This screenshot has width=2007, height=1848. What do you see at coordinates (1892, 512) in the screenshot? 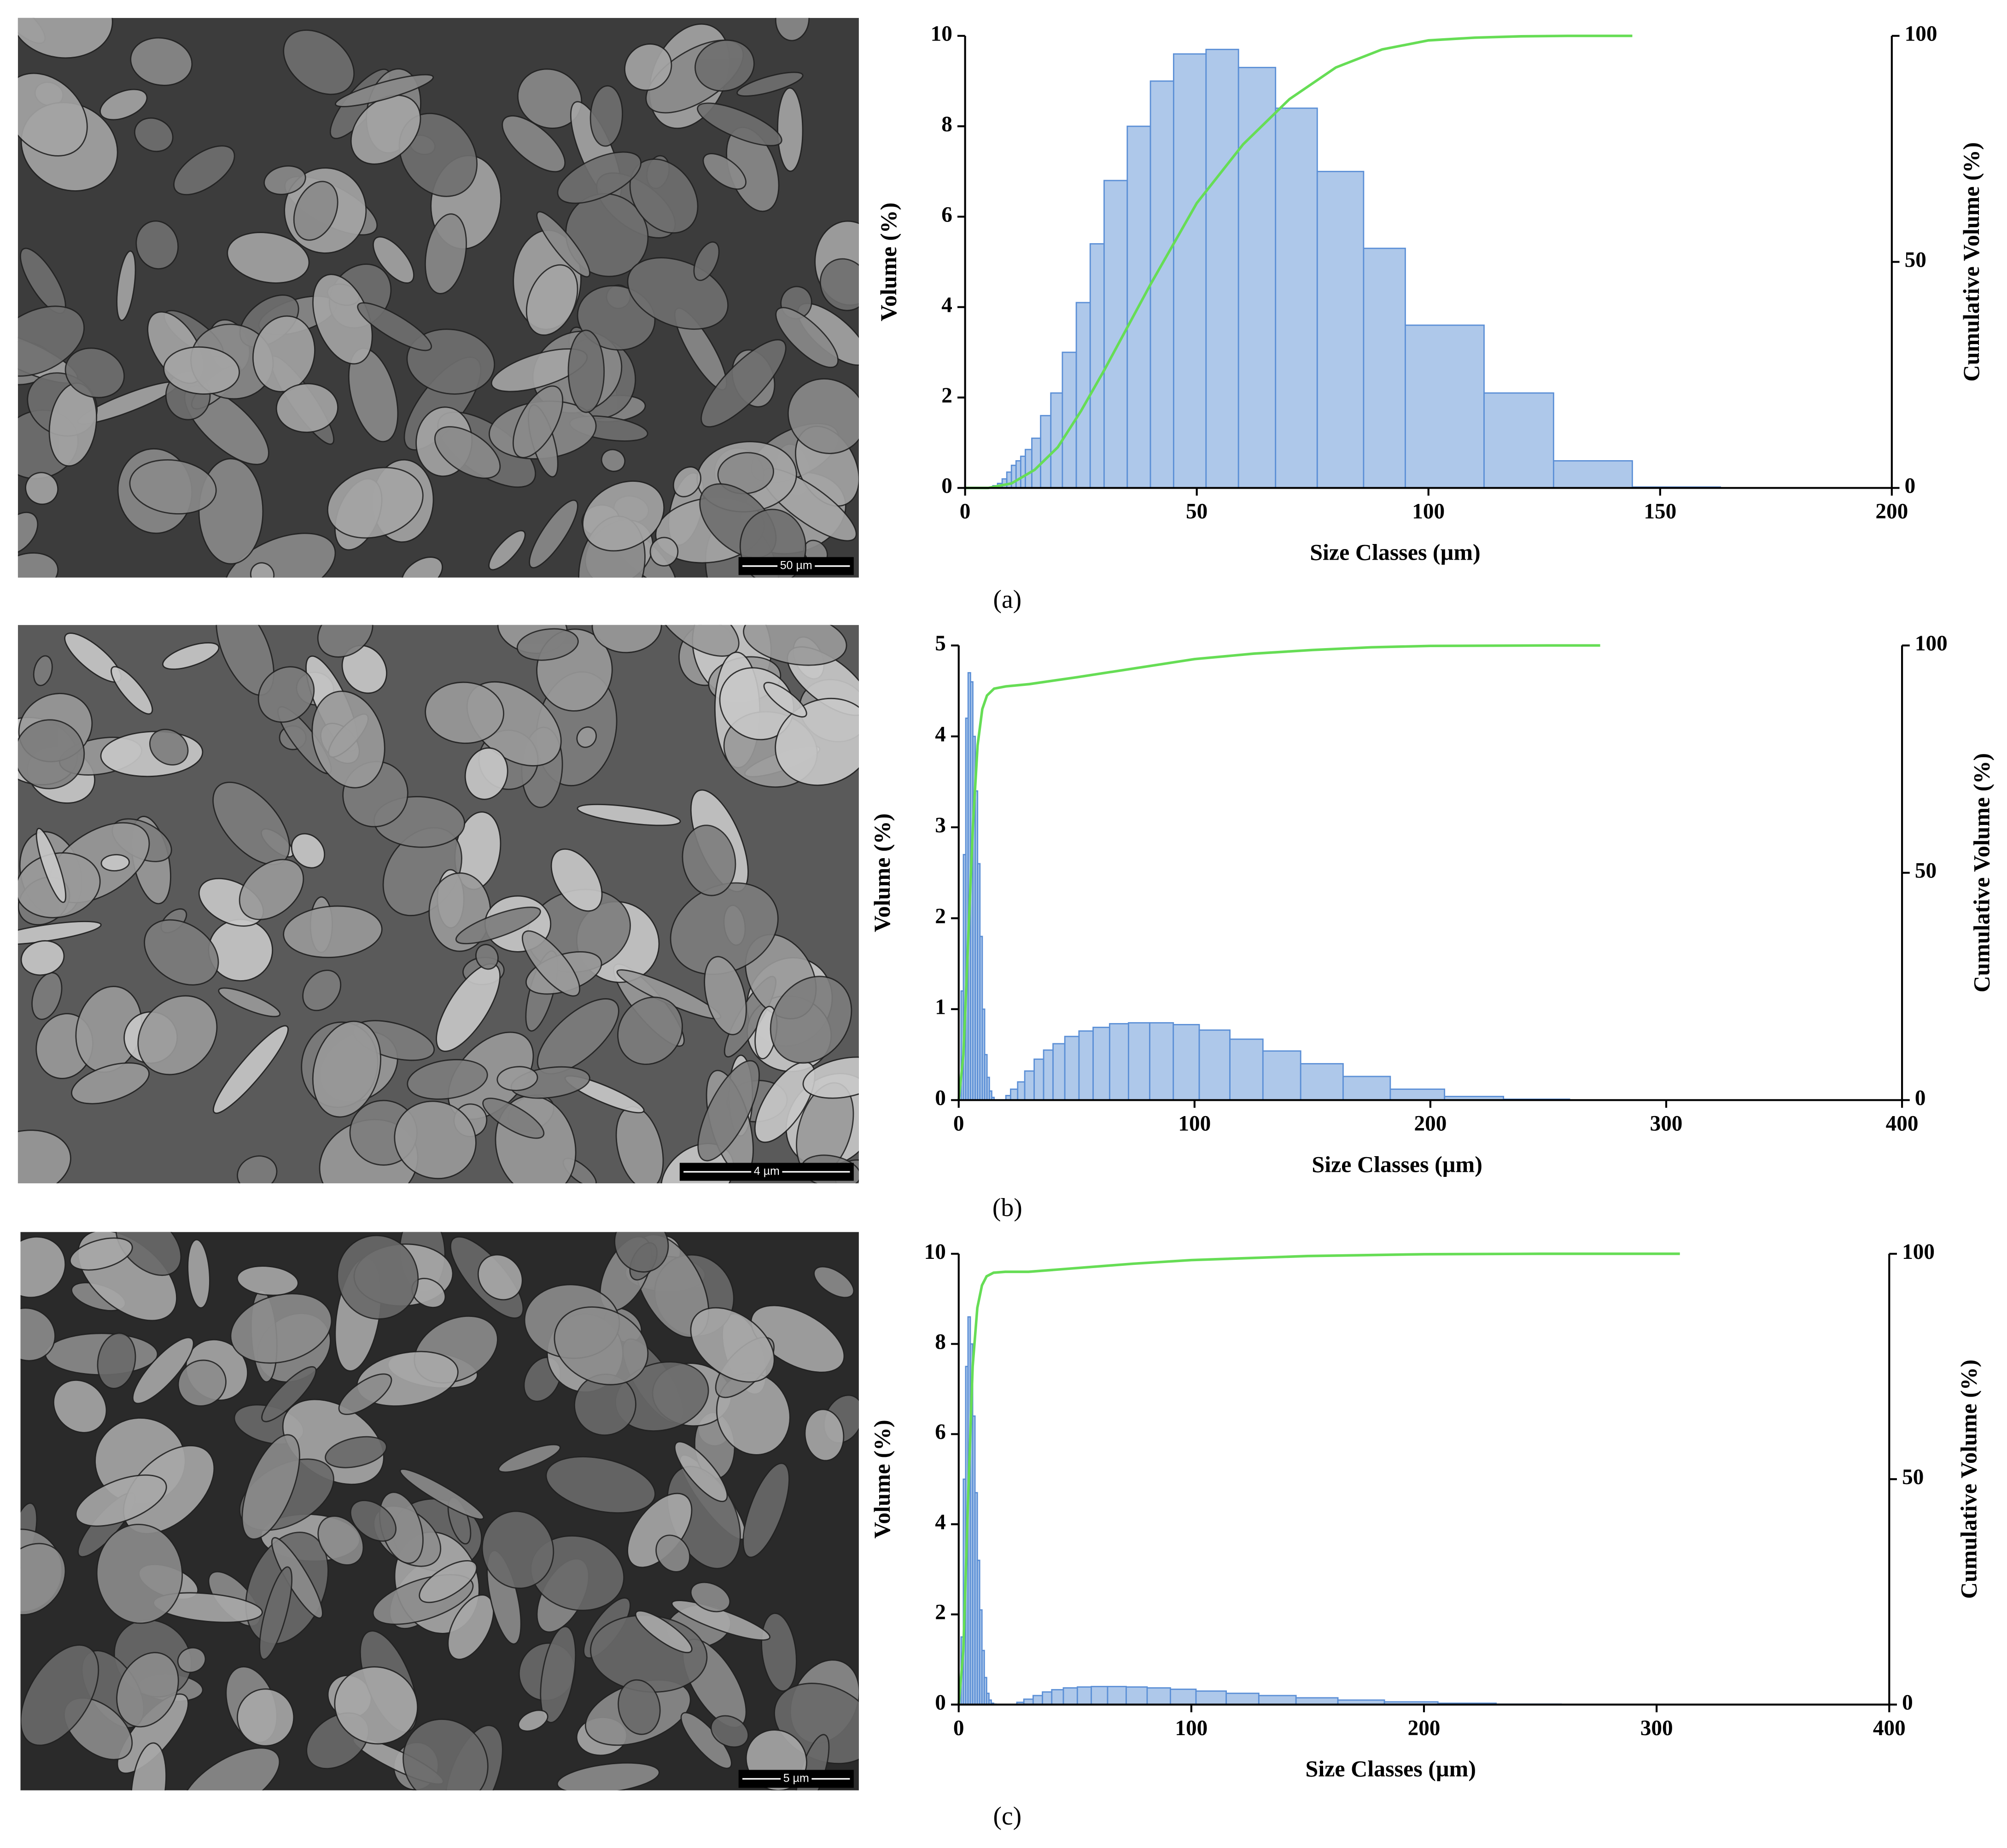
I see `x-tick-label: 200` at bounding box center [1892, 512].